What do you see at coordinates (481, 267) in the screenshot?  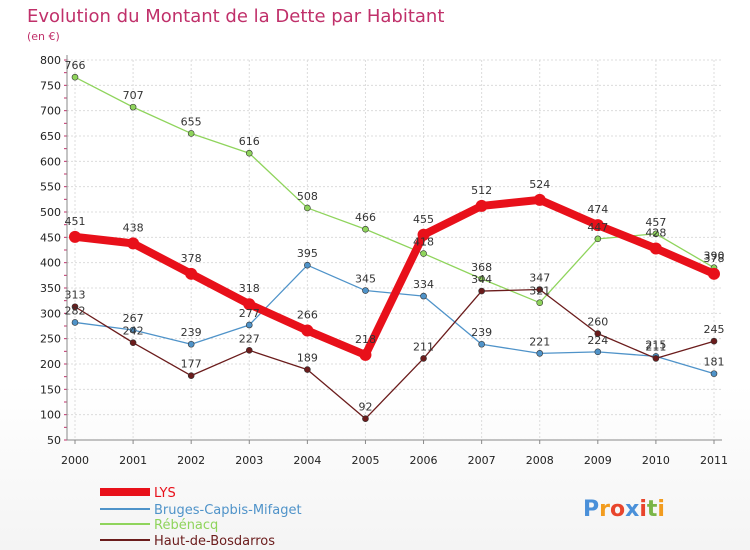 I see `data-label: 368` at bounding box center [481, 267].